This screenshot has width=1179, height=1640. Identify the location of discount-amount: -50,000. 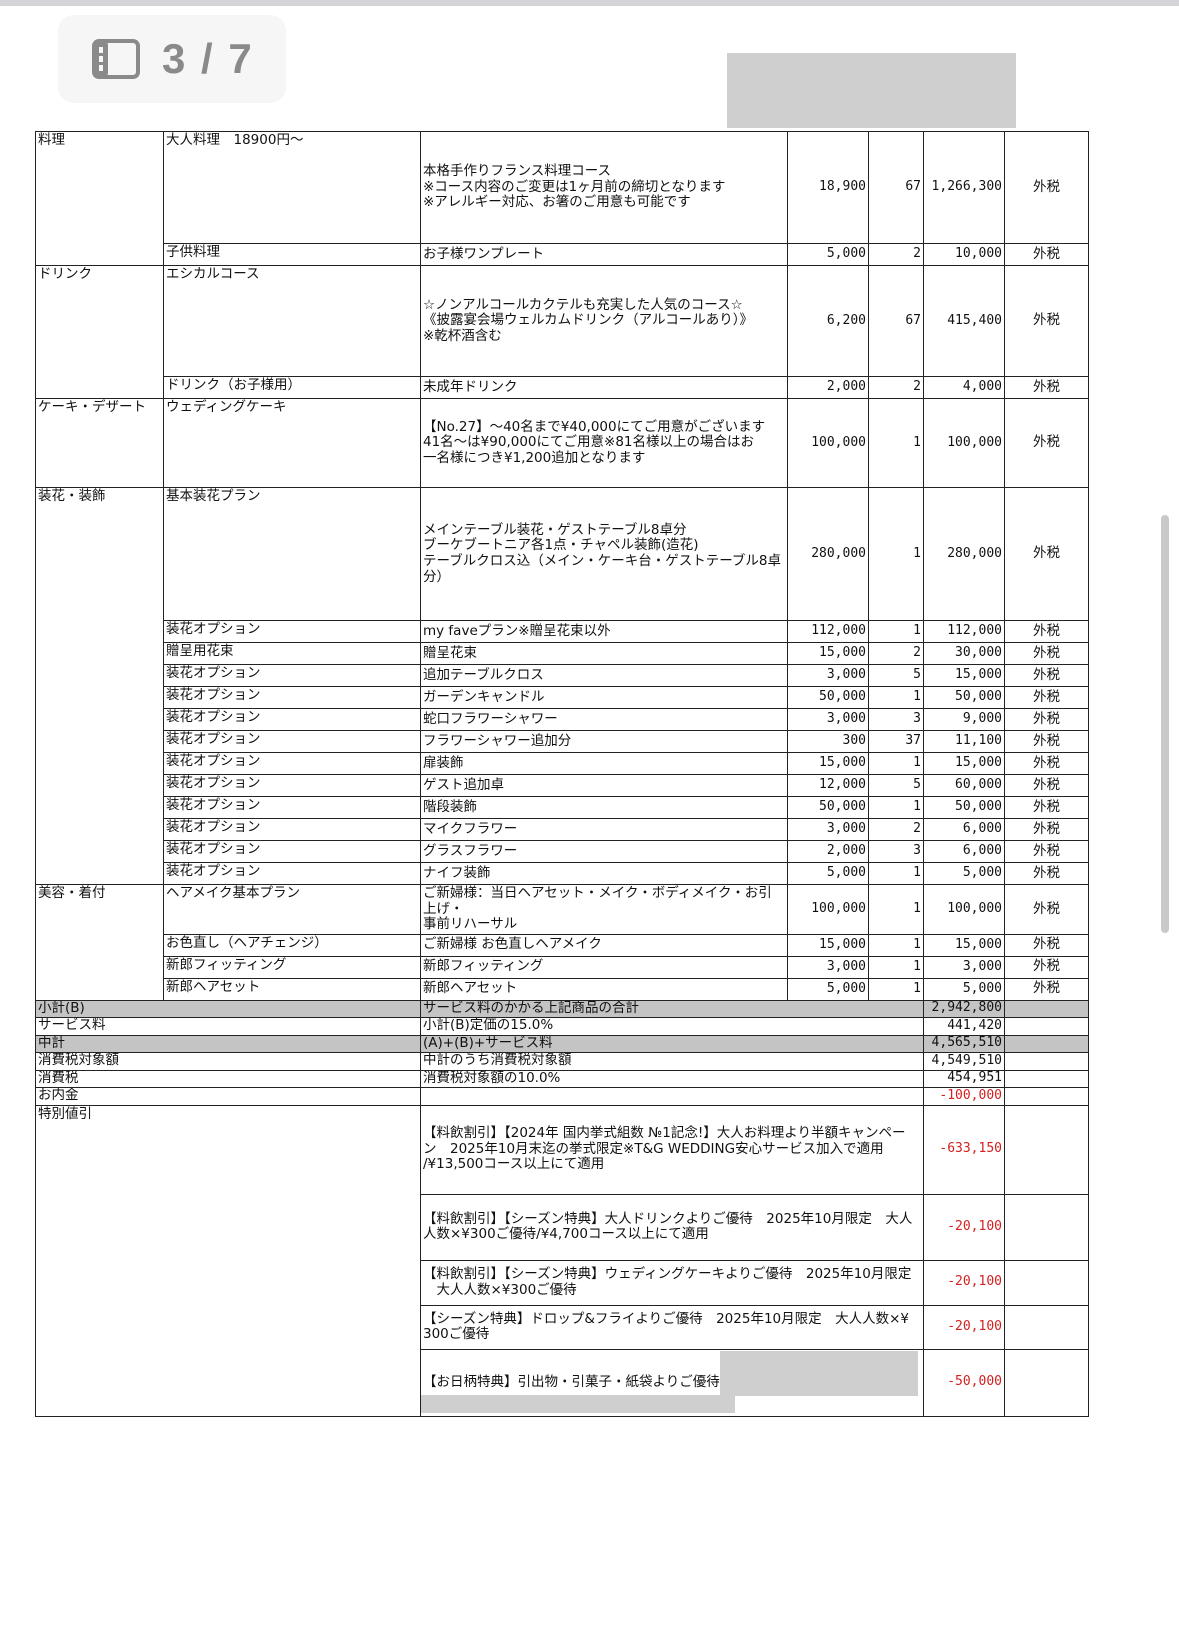
(964, 1382).